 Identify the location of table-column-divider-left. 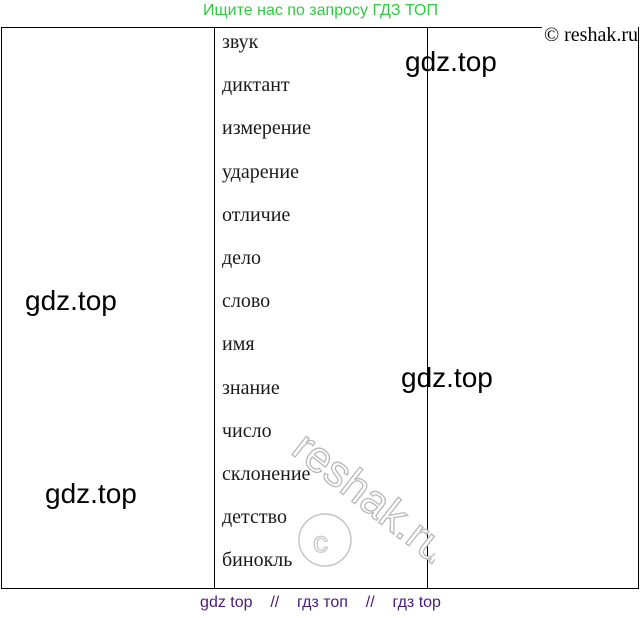
(214, 308).